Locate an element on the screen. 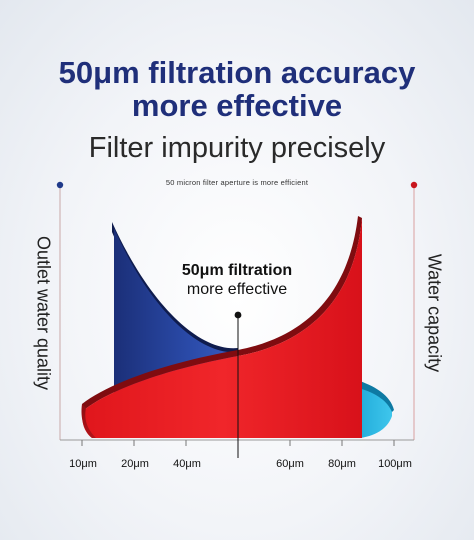  tick-label-60um: 60μm is located at coordinates (290, 464).